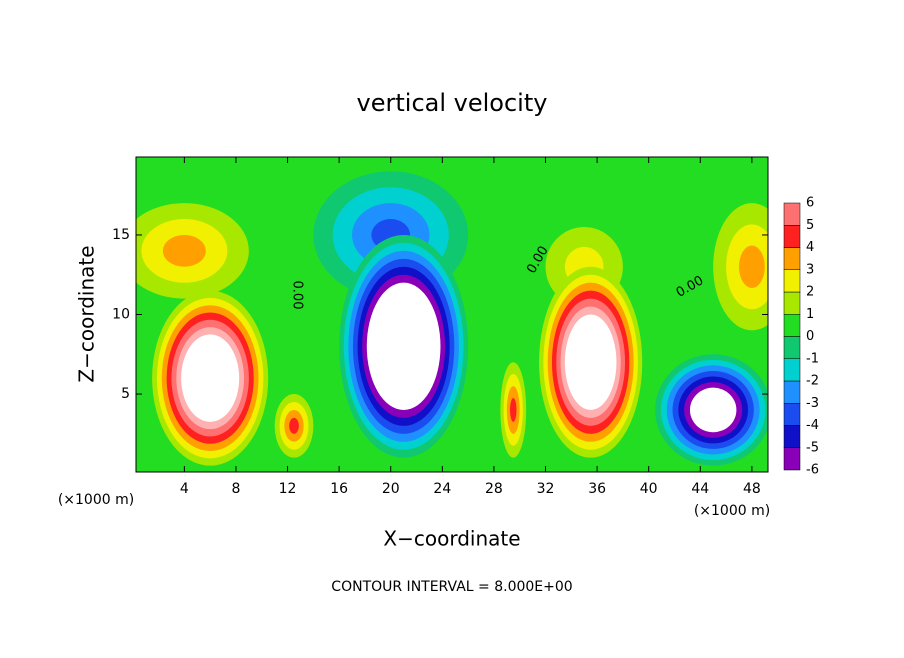  What do you see at coordinates (812, 470) in the screenshot?
I see `colorbar-label: -6` at bounding box center [812, 470].